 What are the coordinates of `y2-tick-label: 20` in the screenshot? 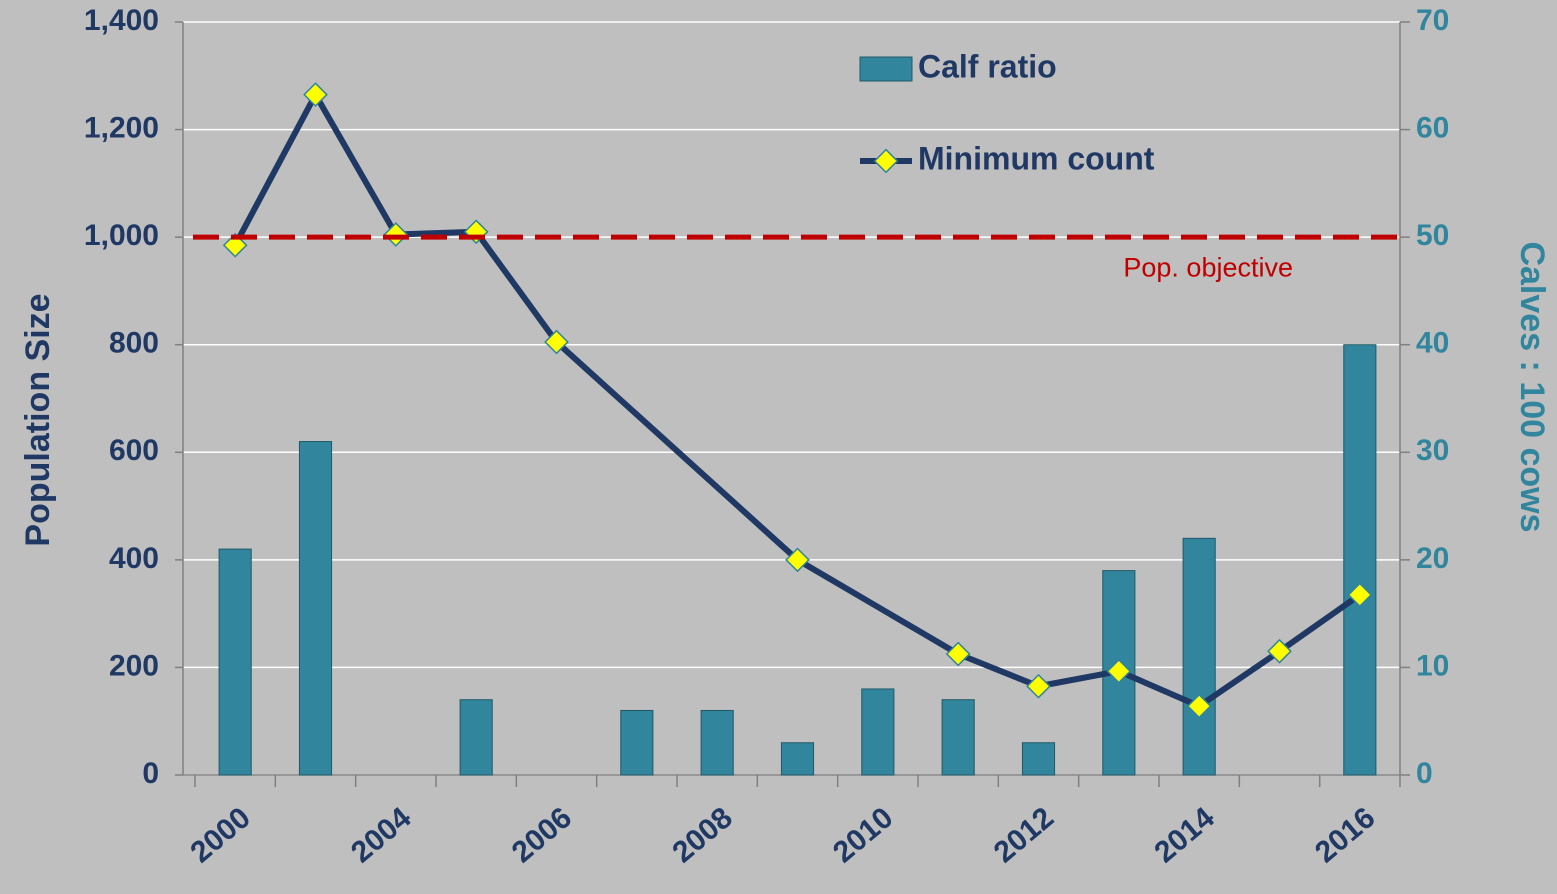 It's located at (1432, 558).